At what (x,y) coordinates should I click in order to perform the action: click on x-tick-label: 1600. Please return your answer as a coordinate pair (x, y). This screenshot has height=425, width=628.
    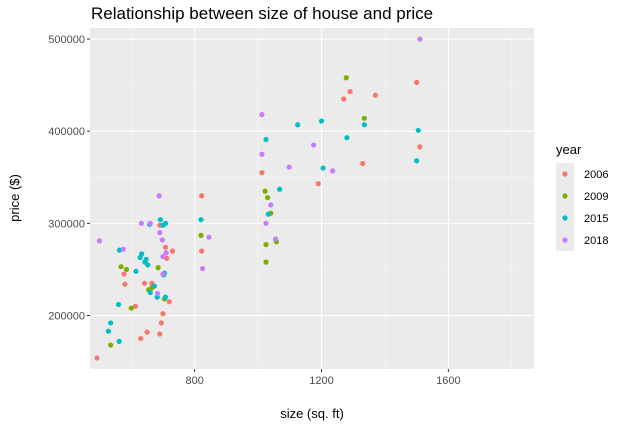
    Looking at the image, I should click on (448, 381).